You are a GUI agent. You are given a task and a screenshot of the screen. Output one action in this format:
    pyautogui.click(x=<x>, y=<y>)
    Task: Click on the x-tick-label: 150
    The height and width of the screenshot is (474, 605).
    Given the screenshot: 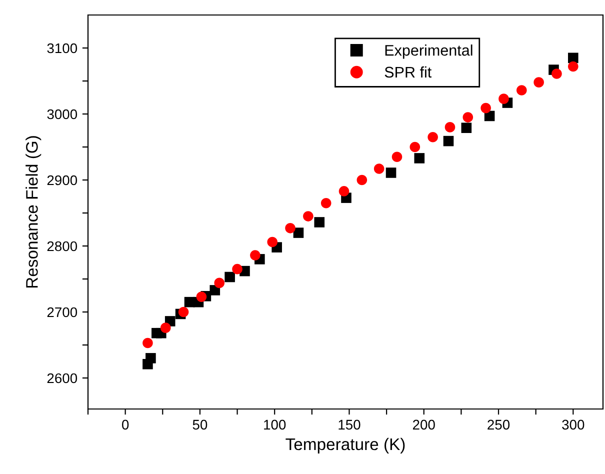 What is the action you would take?
    pyautogui.click(x=349, y=425)
    